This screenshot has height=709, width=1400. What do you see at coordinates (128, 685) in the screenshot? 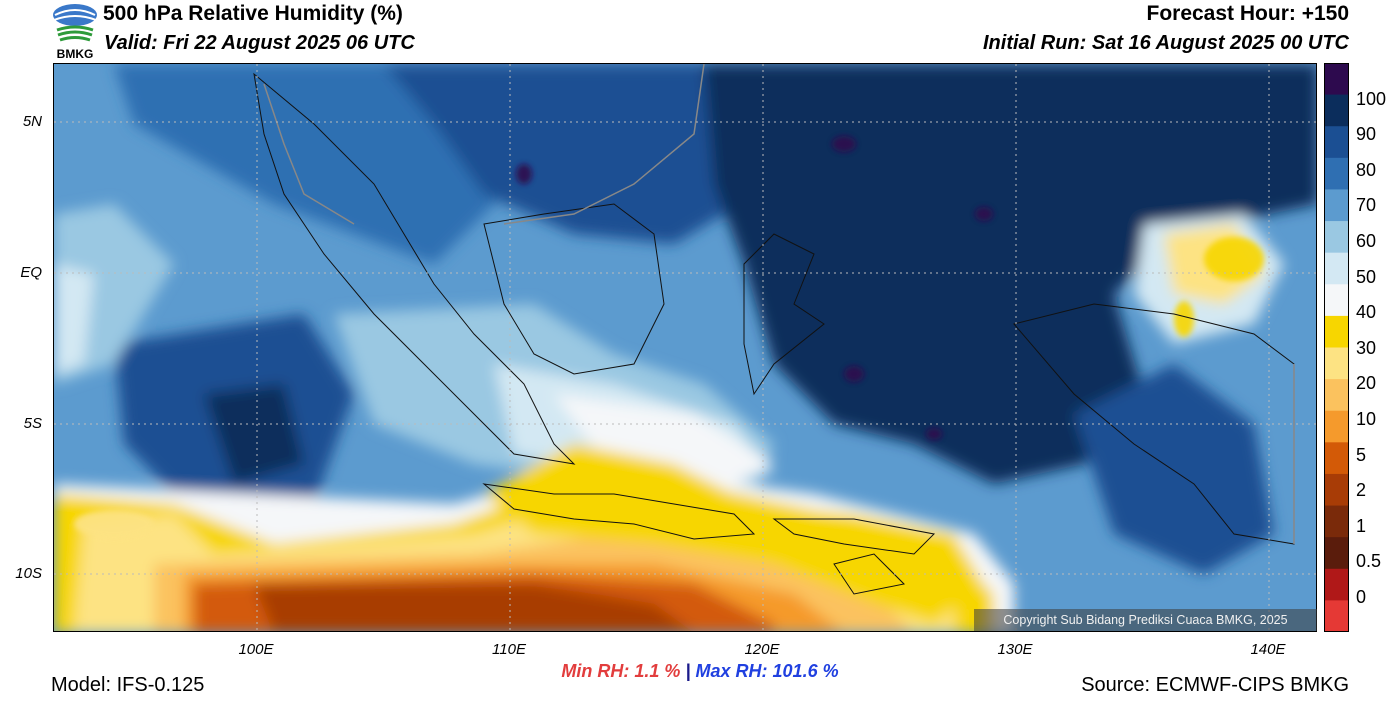
I see `model-name: Model: IFS-0.125` at bounding box center [128, 685].